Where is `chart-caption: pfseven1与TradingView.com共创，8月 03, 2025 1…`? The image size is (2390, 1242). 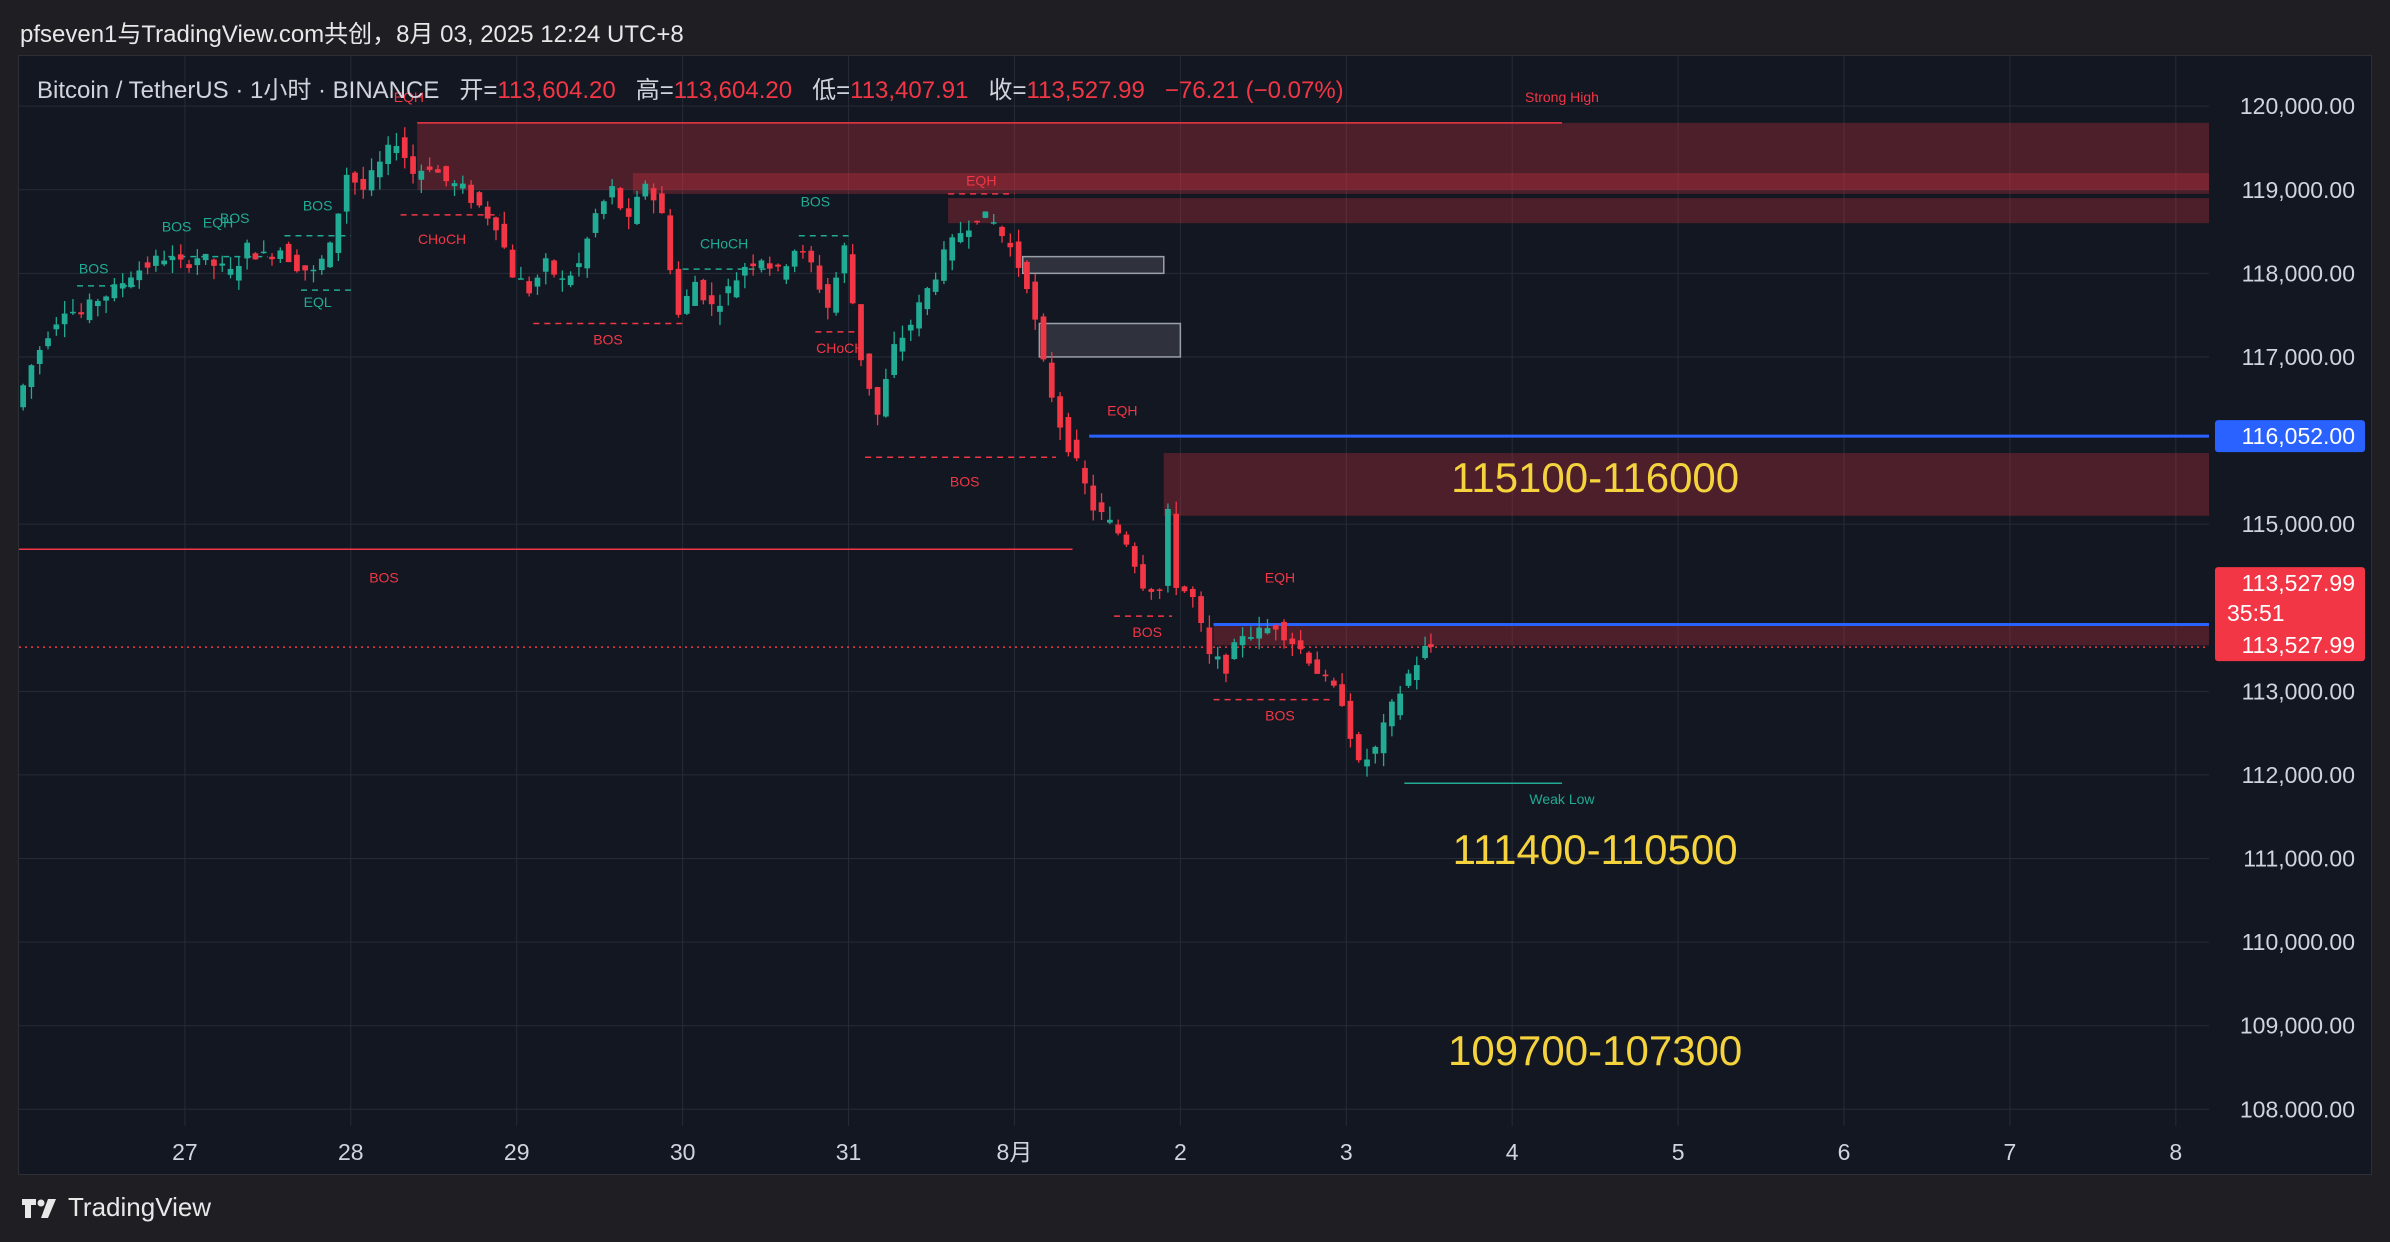 chart-caption: pfseven1与TradingView.com共创，8月 03, 2025 1… is located at coordinates (352, 34).